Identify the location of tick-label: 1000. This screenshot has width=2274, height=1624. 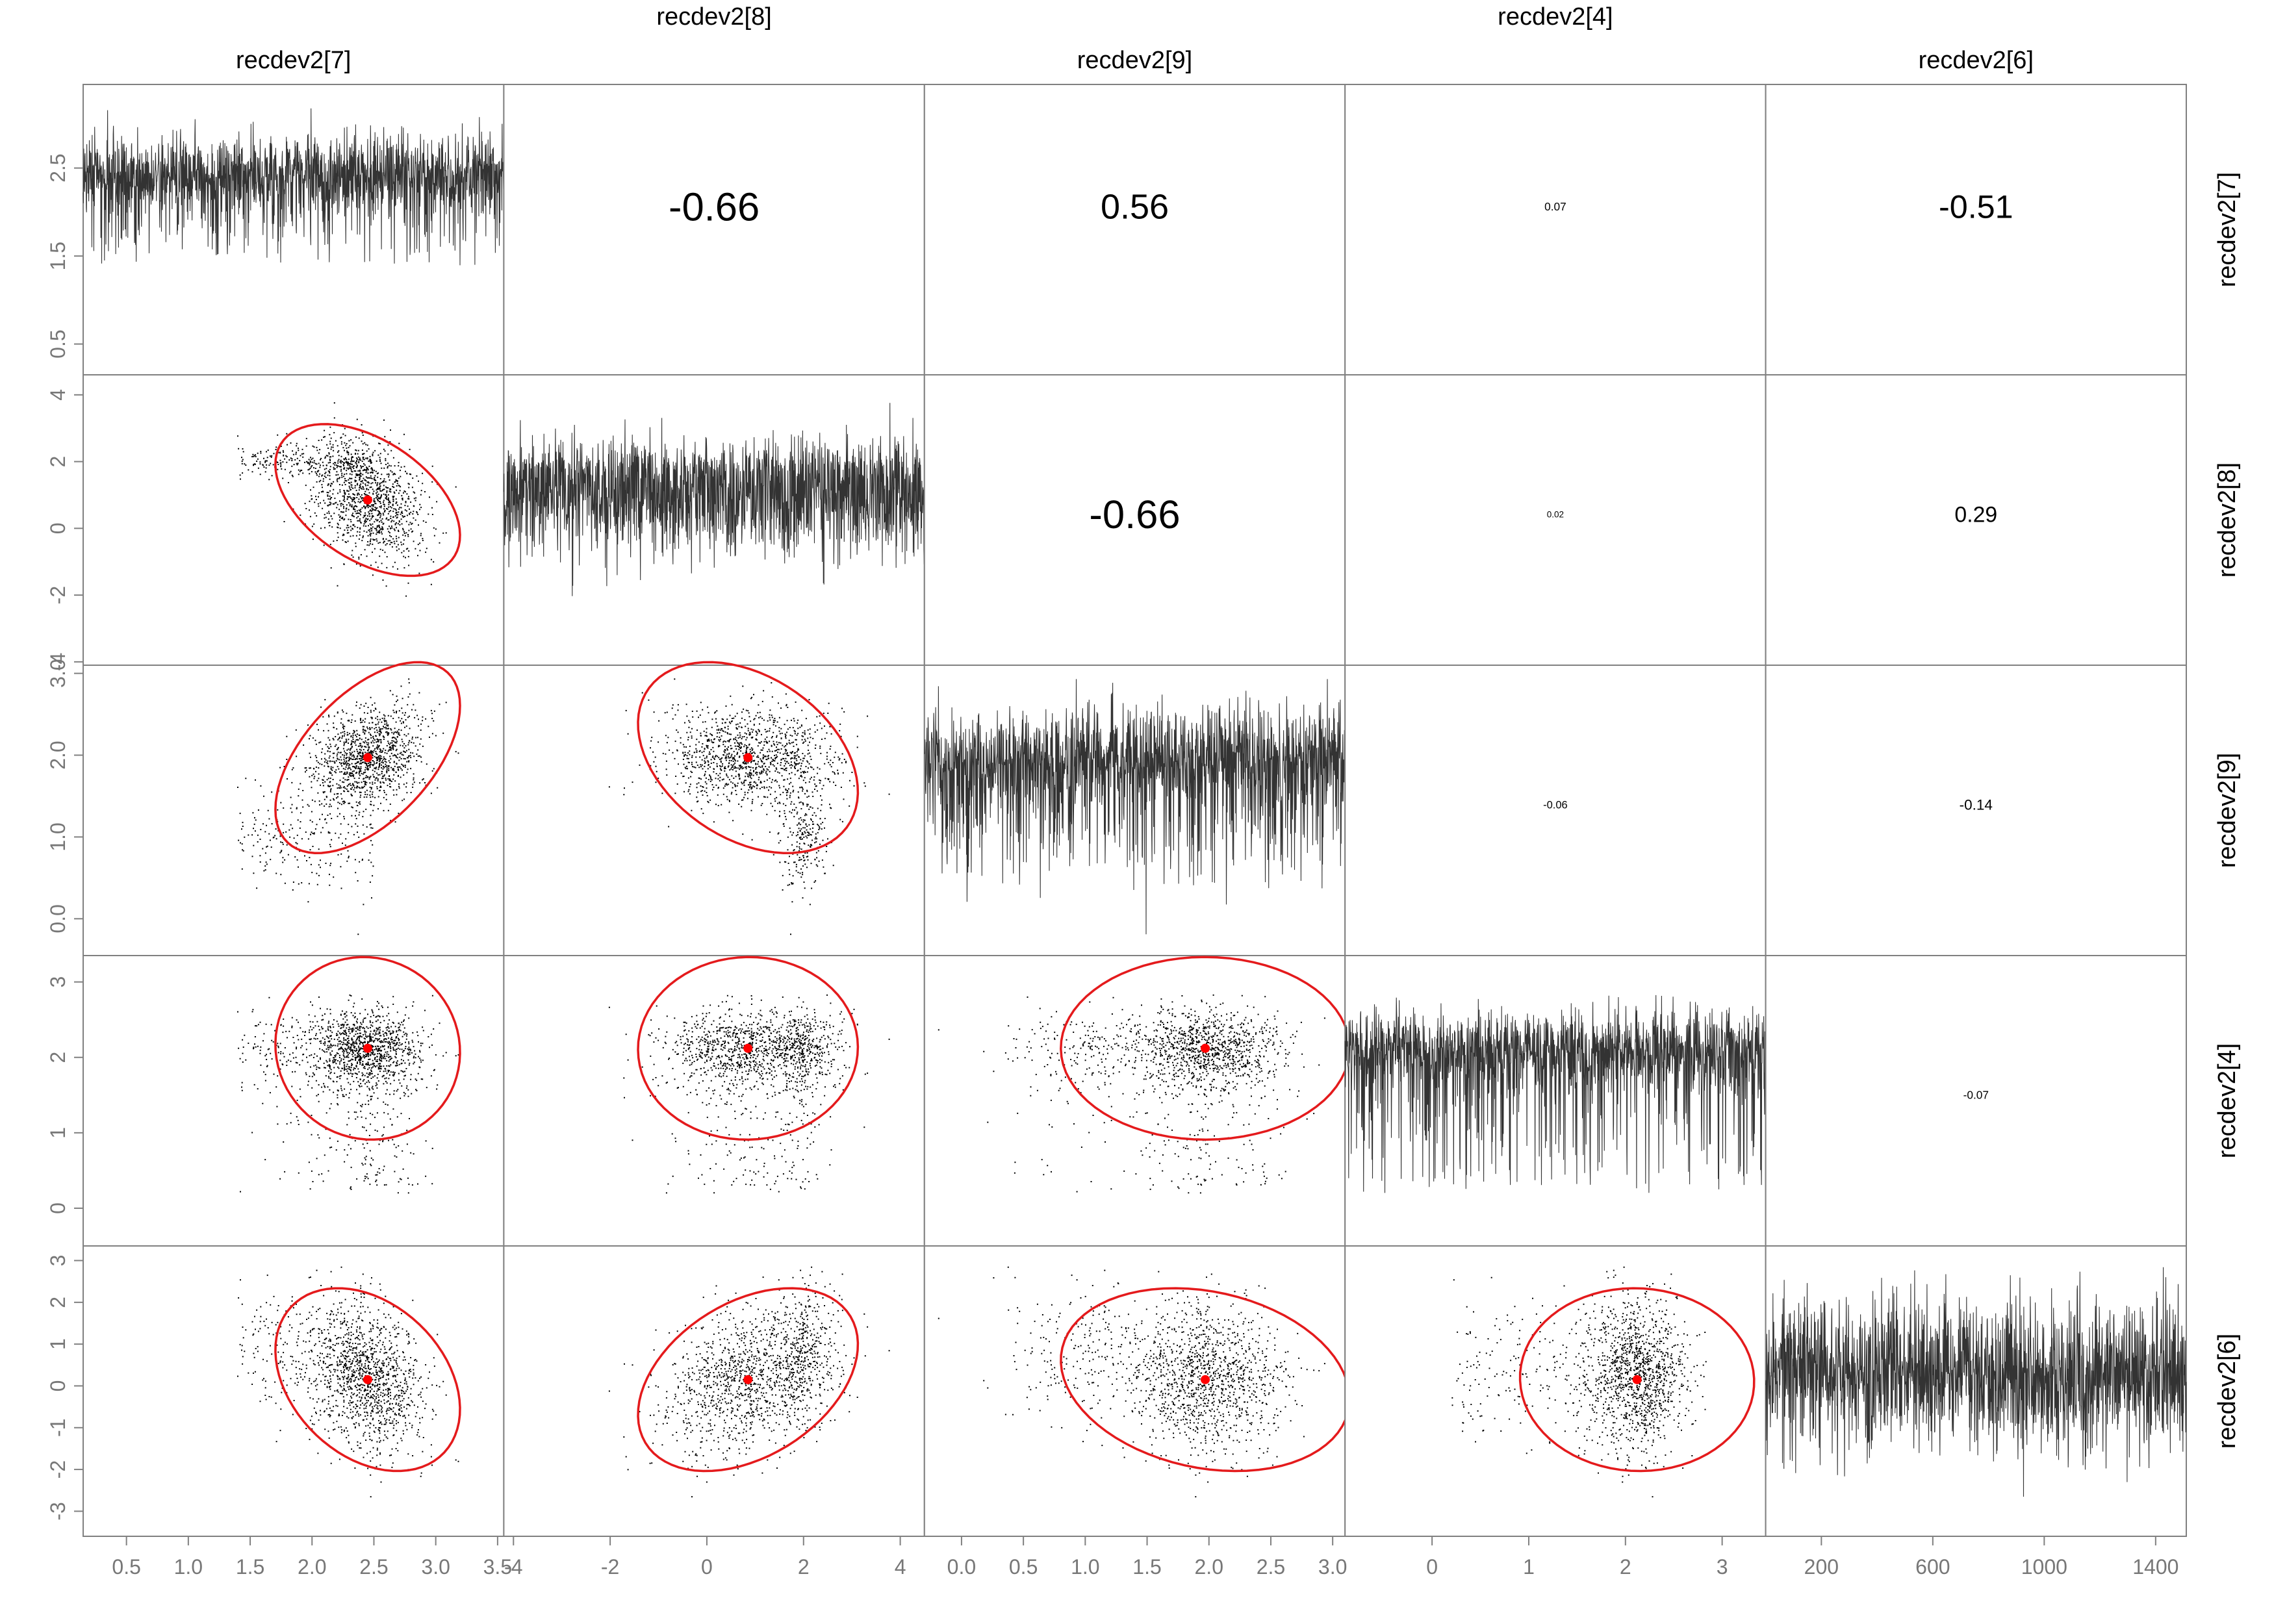
(2044, 1567).